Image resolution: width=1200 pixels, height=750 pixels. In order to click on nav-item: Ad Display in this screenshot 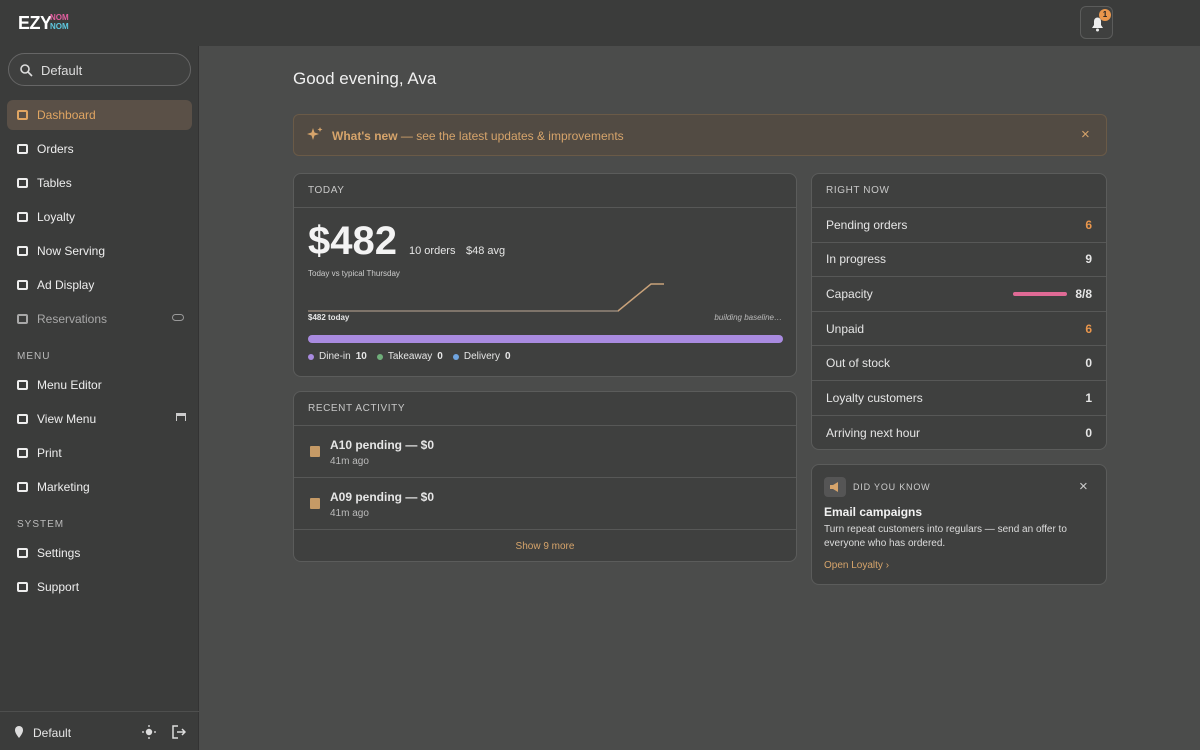, I will do `click(99, 285)`.